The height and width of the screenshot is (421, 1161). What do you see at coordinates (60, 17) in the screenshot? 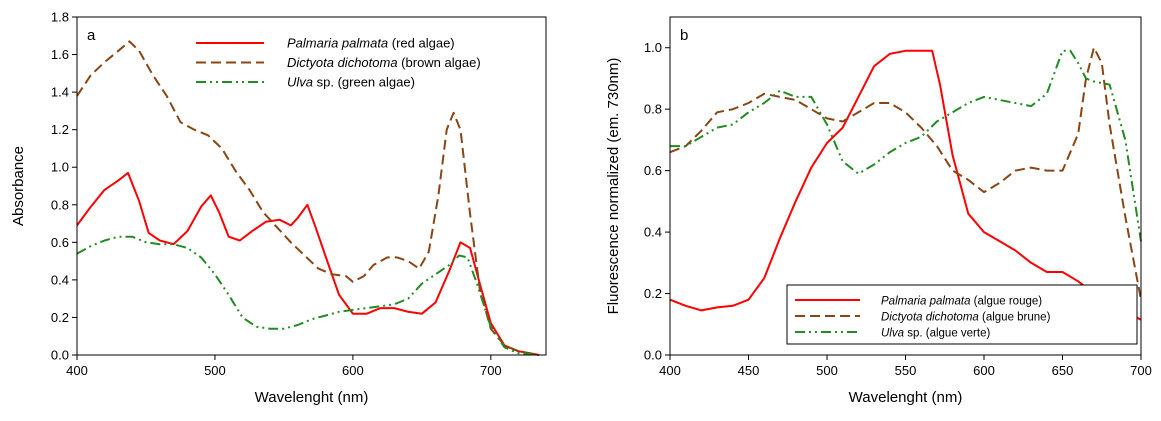
I see `y-tick-label: 1.8` at bounding box center [60, 17].